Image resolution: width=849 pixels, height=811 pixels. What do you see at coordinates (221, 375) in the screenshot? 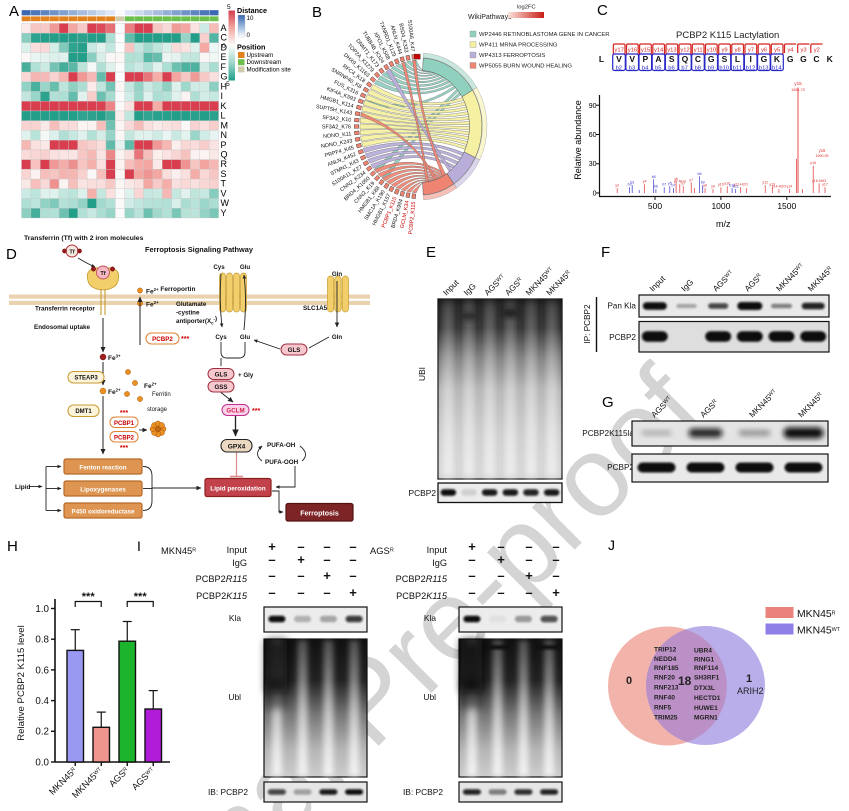
I see `svg-text: GLS` at bounding box center [221, 375].